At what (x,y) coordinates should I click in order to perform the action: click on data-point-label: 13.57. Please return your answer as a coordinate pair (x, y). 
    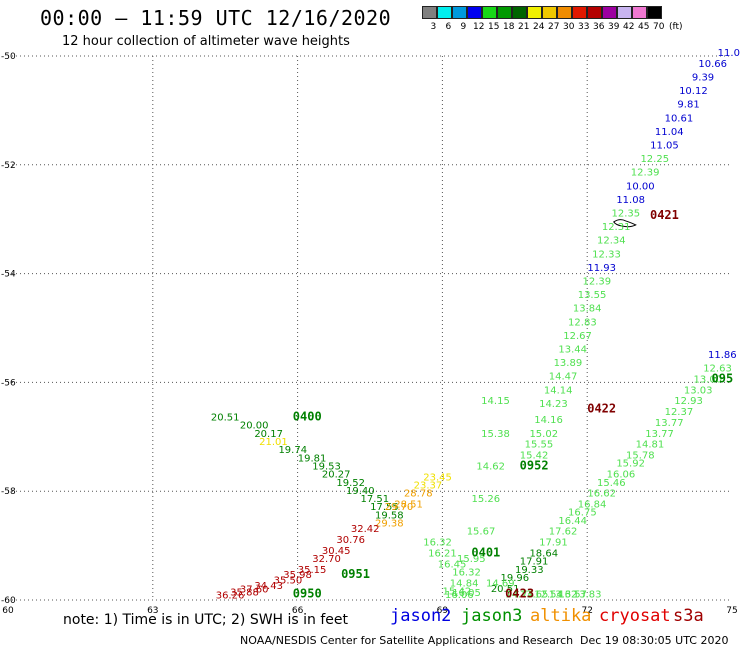
    Looking at the image, I should click on (572, 594).